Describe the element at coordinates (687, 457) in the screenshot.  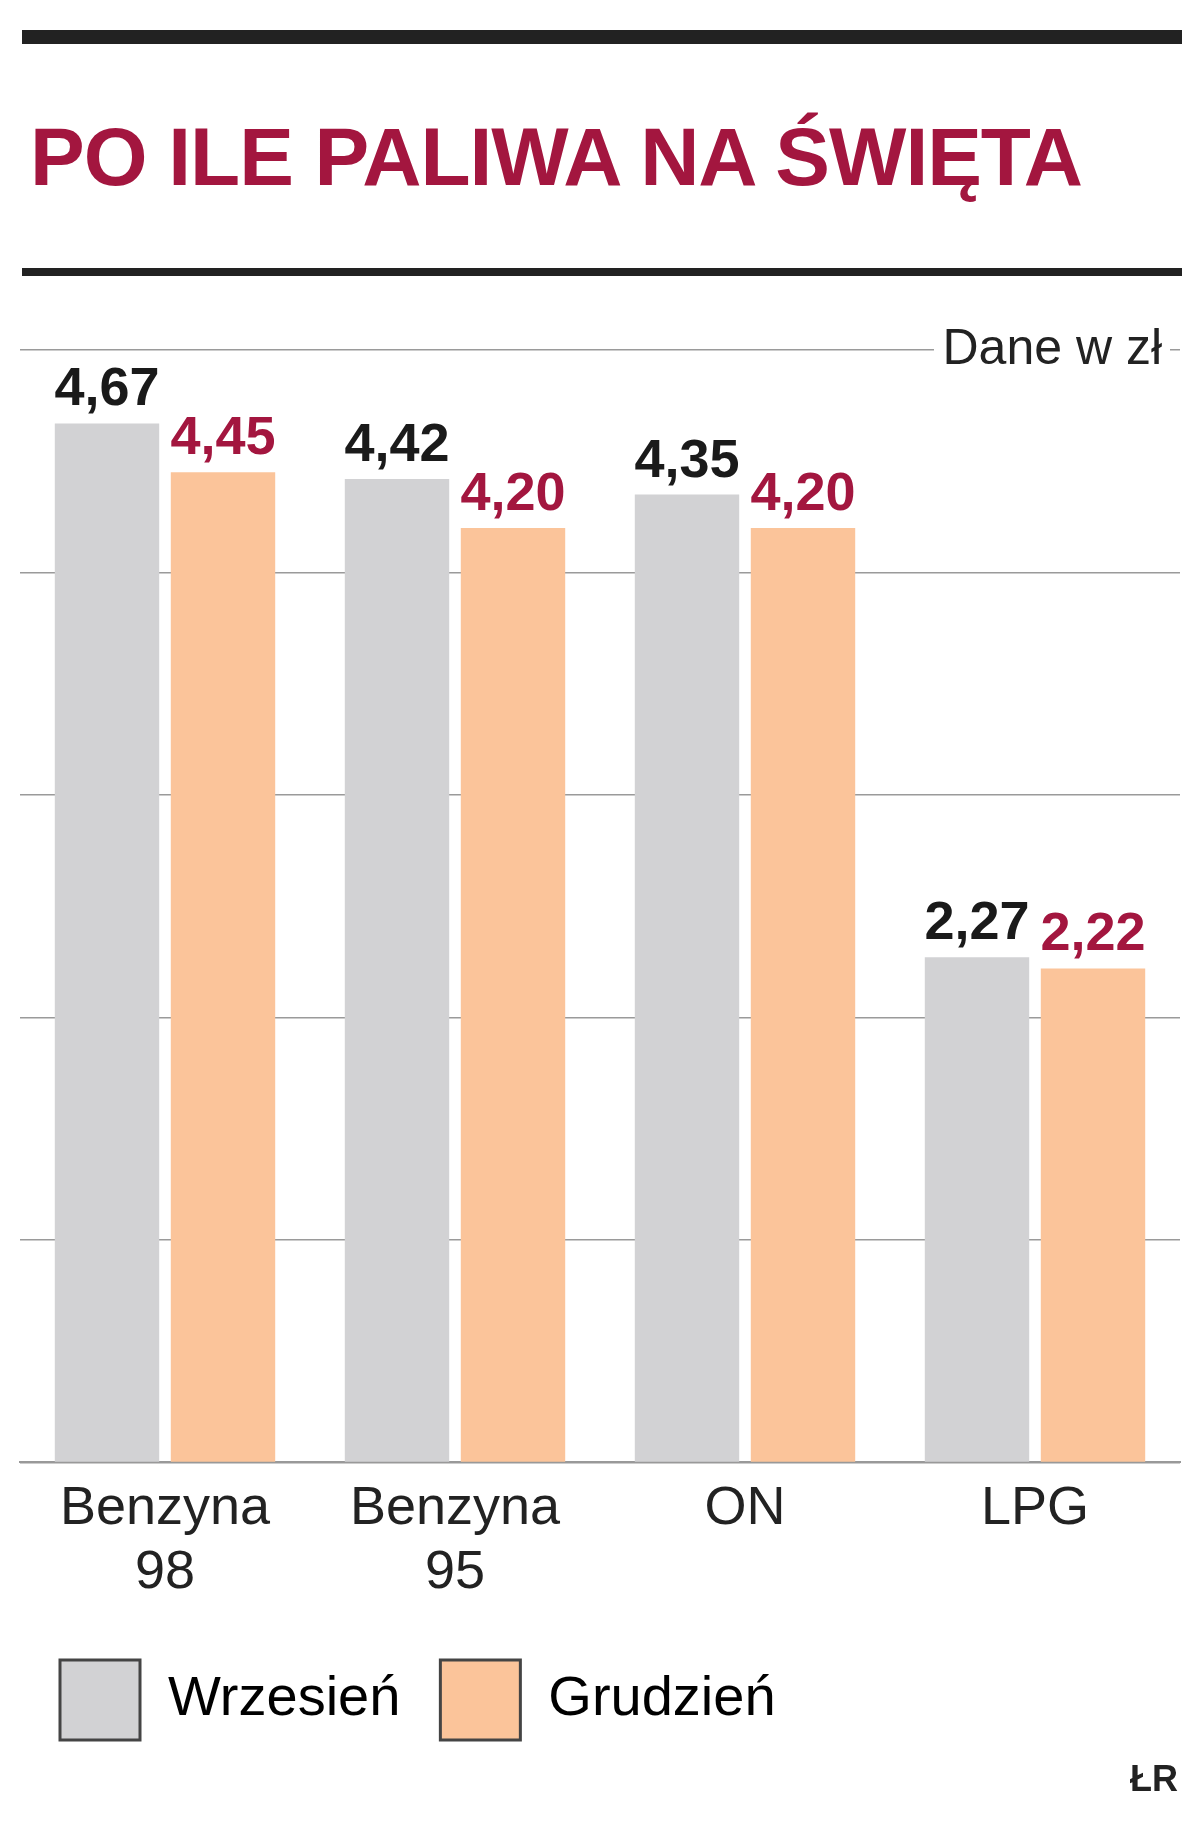
I see `data-label: 4,35` at that location.